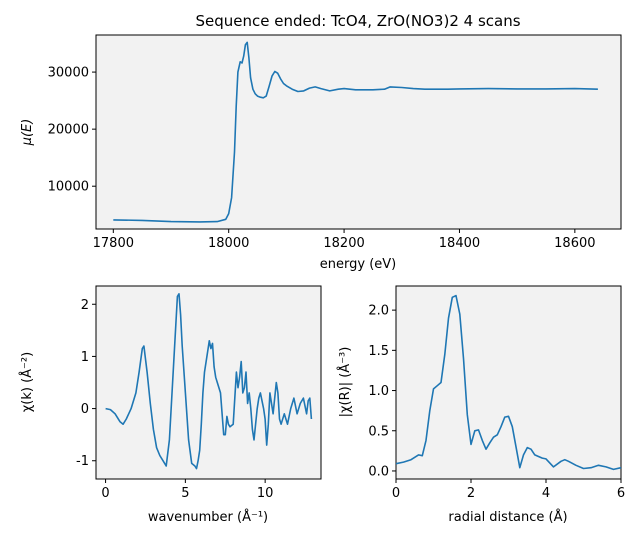  I want to click on panel-chik-xlabel: wavenumber (Å⁻¹), so click(208, 517).